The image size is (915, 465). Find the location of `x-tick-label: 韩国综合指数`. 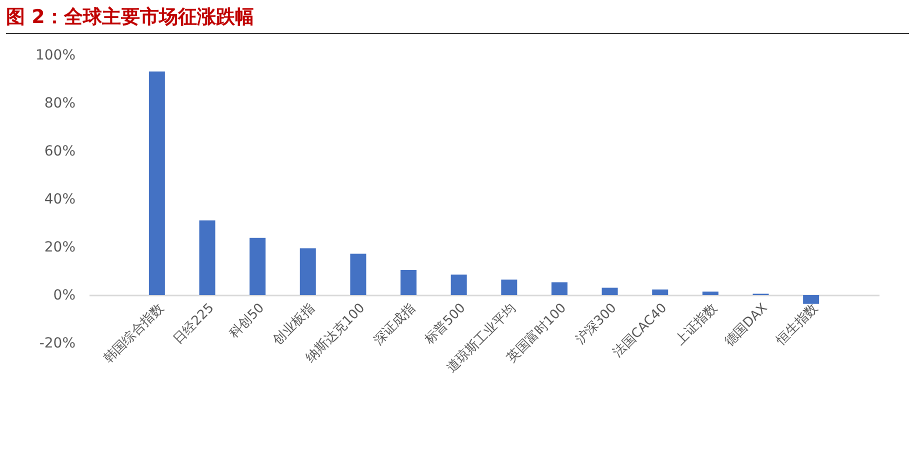

x-tick-label: 韩国综合指数 is located at coordinates (134, 333).